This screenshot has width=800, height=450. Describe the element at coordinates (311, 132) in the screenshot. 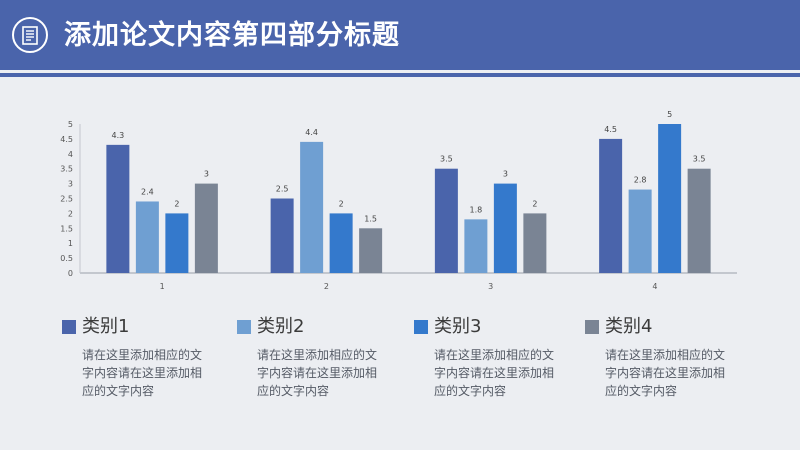

I see `data-label: 4.4` at that location.